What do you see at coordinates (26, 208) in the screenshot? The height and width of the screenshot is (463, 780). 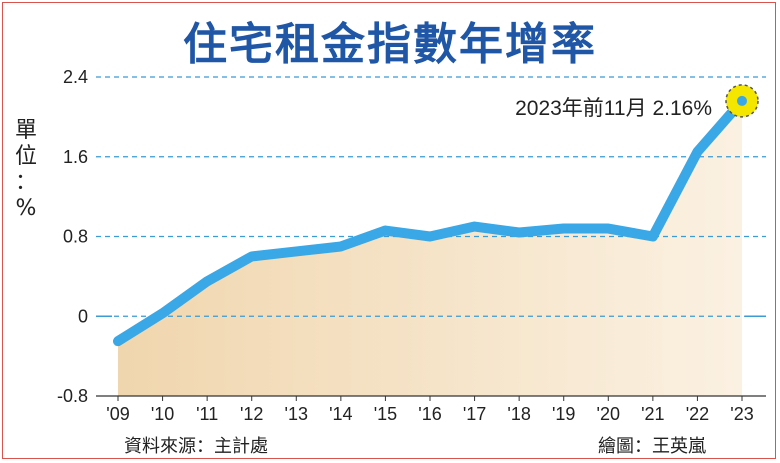 I see `y-unit-char: %` at bounding box center [26, 208].